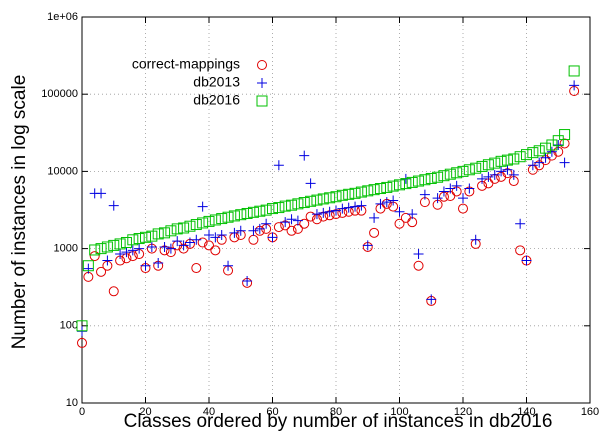  Describe the element at coordinates (62, 17) in the screenshot. I see `y-tick-label: 1e+06` at that location.